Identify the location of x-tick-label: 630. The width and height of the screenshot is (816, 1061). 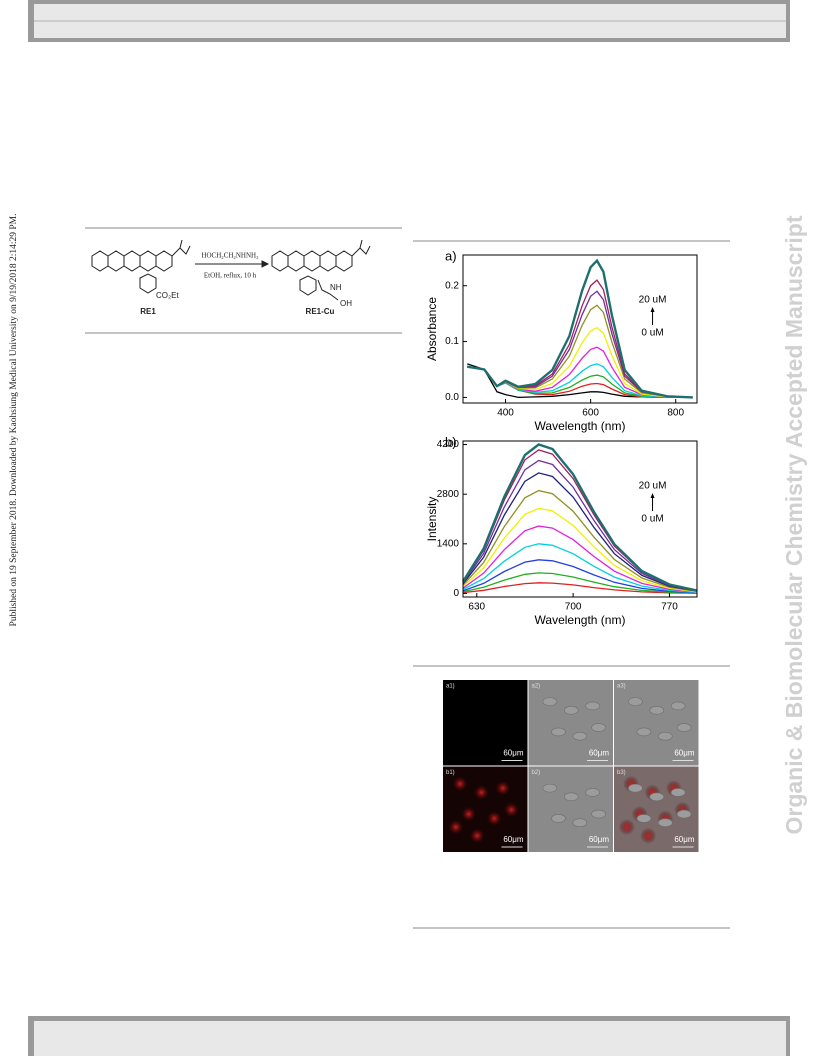
(476, 607).